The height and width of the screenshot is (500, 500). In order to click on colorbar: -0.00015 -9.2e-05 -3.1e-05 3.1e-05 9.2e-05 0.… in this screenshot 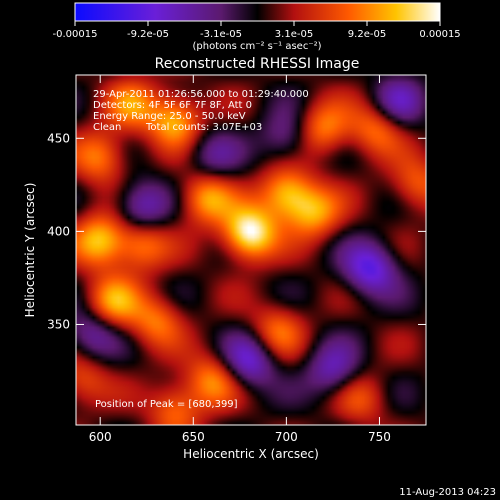, I will do `click(257, 27)`.